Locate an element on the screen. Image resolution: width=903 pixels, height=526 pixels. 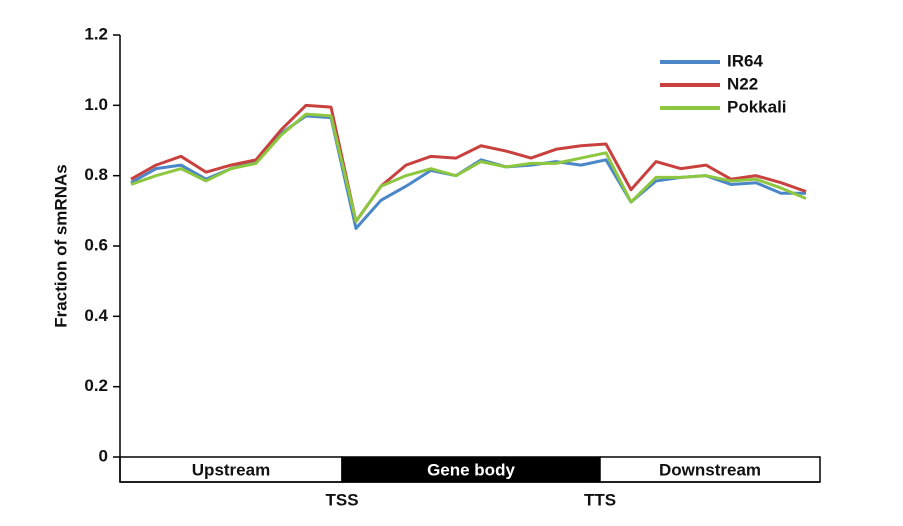
region-label: Gene body is located at coordinates (471, 469).